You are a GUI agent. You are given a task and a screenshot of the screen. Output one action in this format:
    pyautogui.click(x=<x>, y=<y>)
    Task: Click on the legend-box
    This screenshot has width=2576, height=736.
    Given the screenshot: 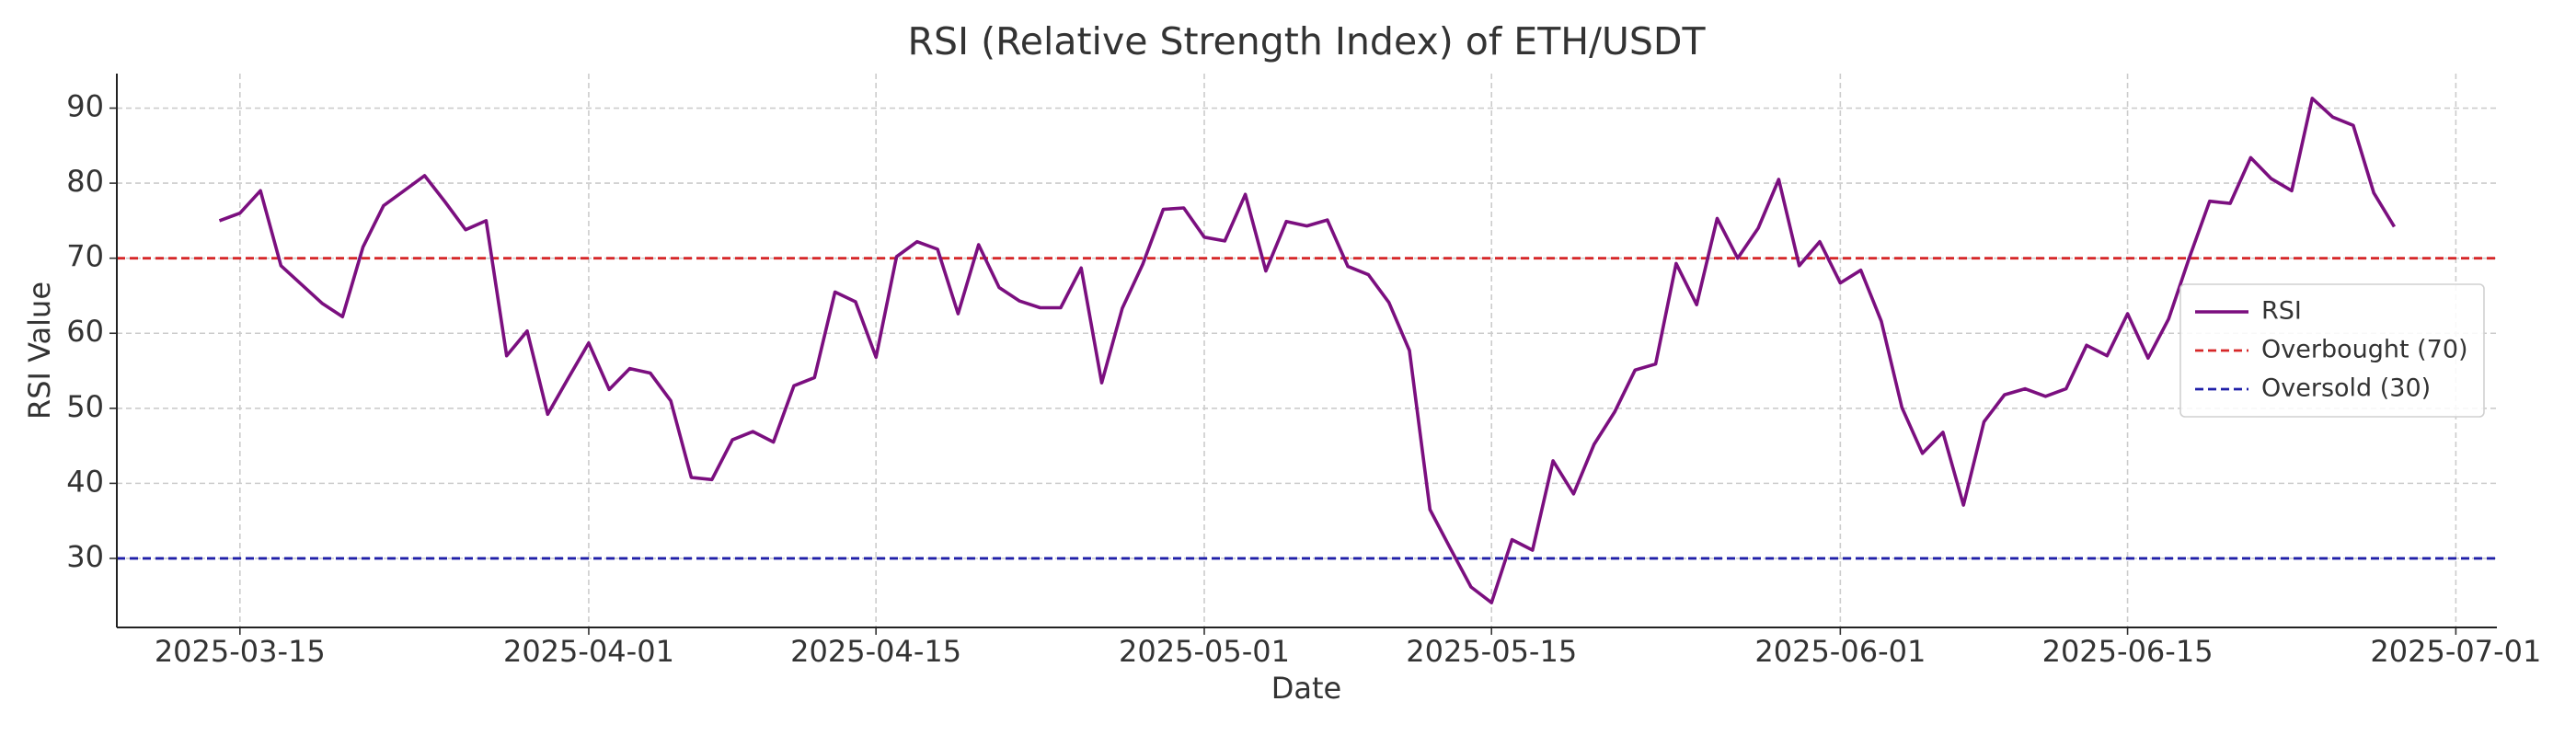 What is the action you would take?
    pyautogui.click(x=2332, y=350)
    